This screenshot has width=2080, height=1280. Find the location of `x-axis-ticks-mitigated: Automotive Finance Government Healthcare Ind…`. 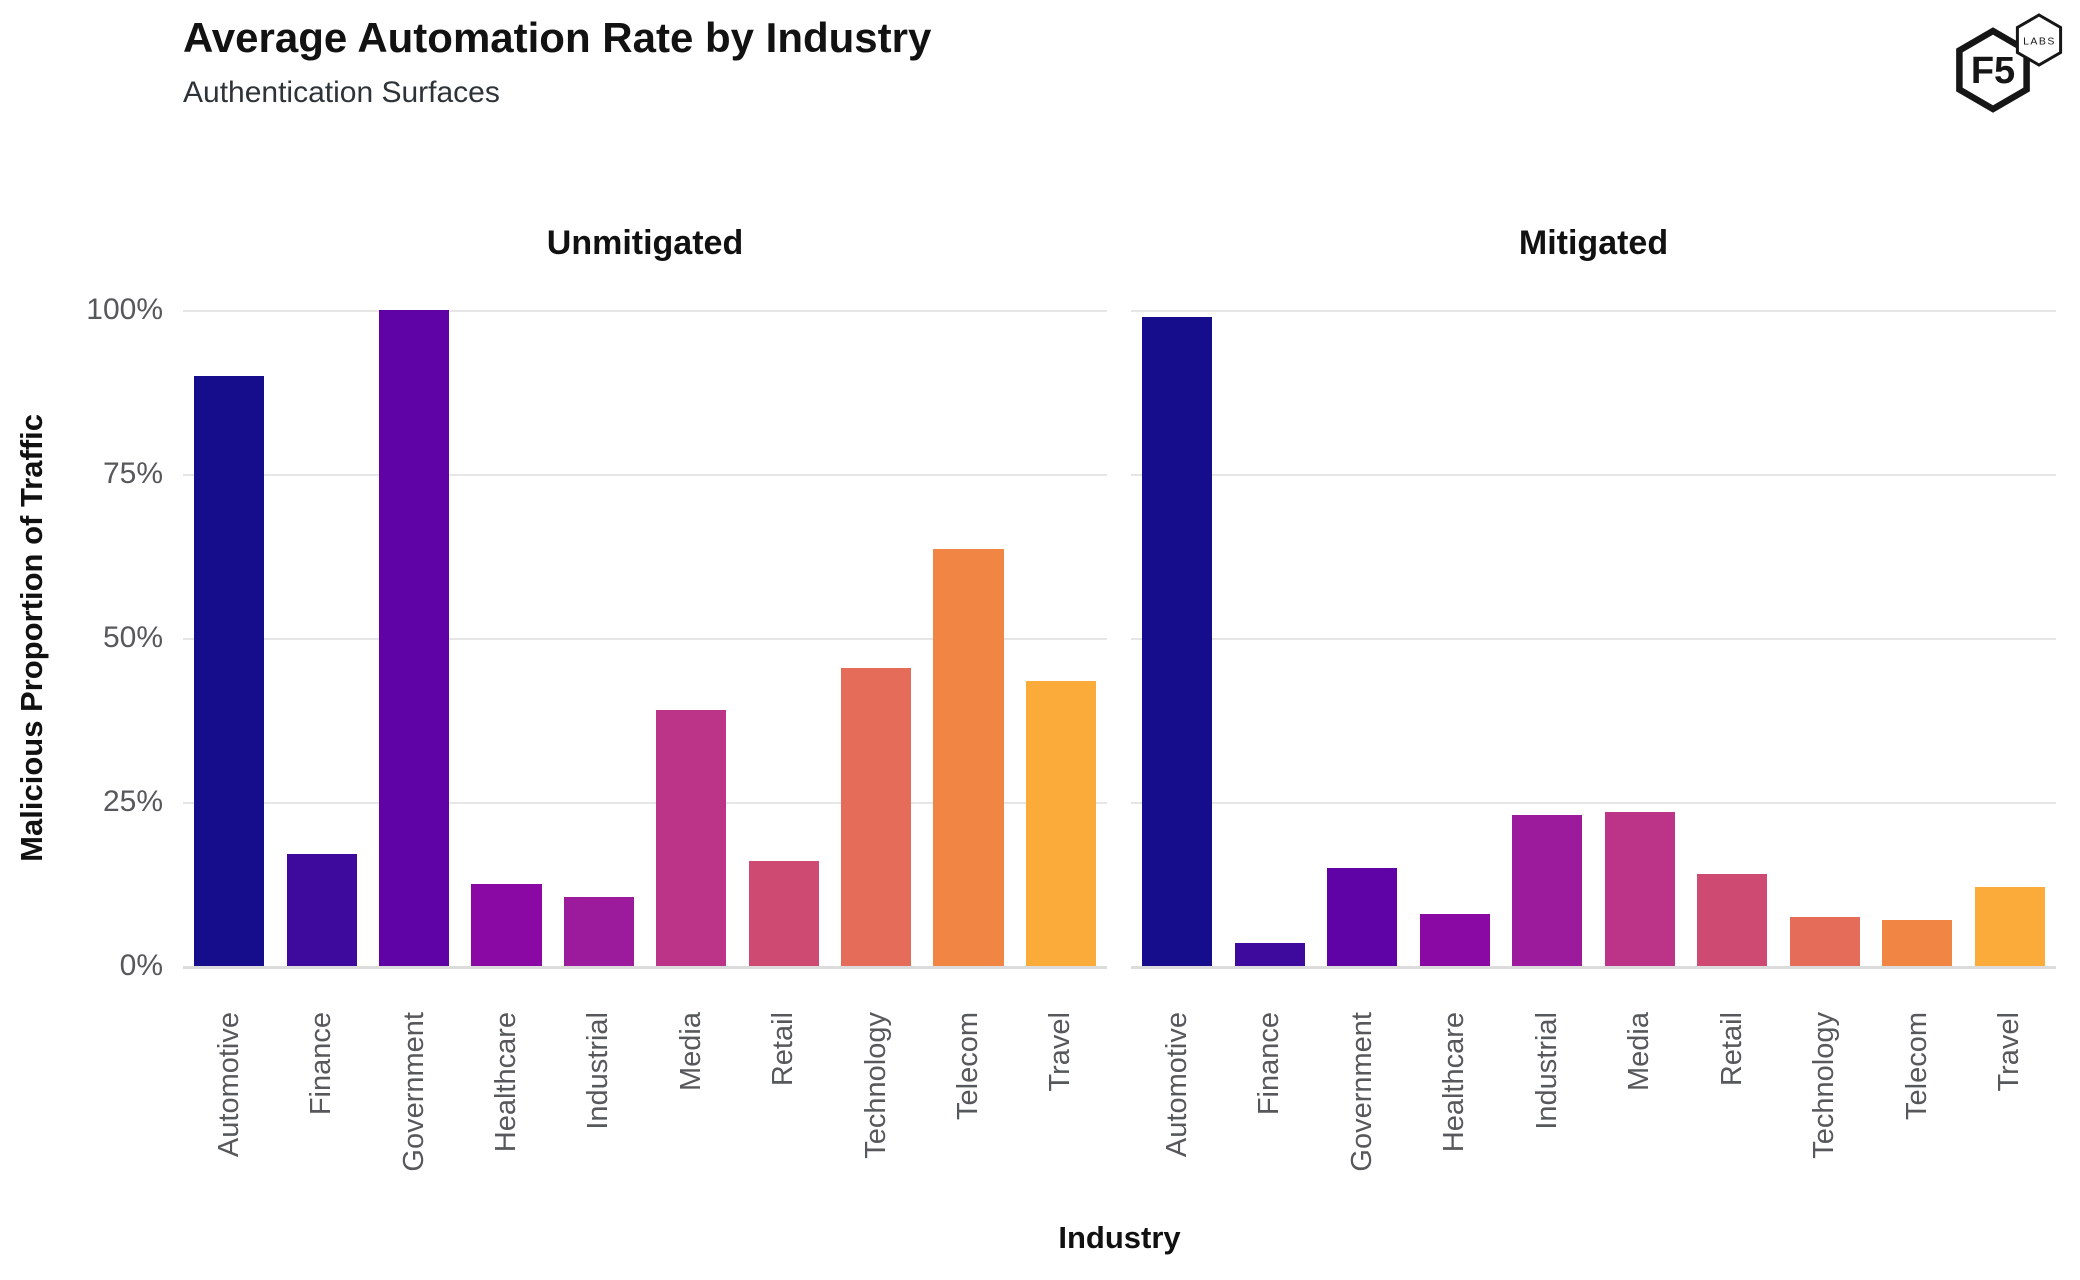

x-axis-ticks-mitigated: Automotive Finance Government Healthcare Ind… is located at coordinates (1593, 1107).